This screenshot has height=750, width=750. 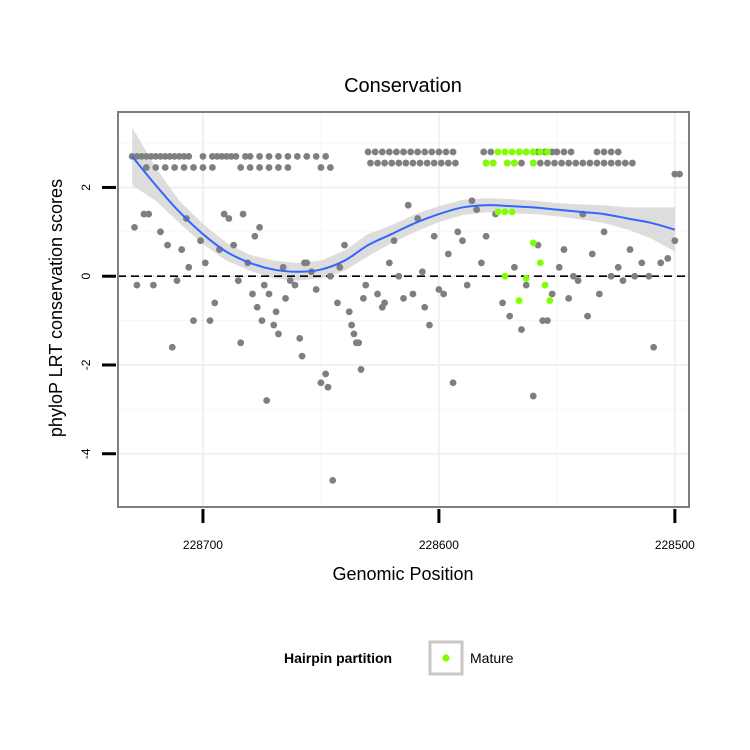 What do you see at coordinates (86, 276) in the screenshot?
I see `y-tick-label: 0` at bounding box center [86, 276].